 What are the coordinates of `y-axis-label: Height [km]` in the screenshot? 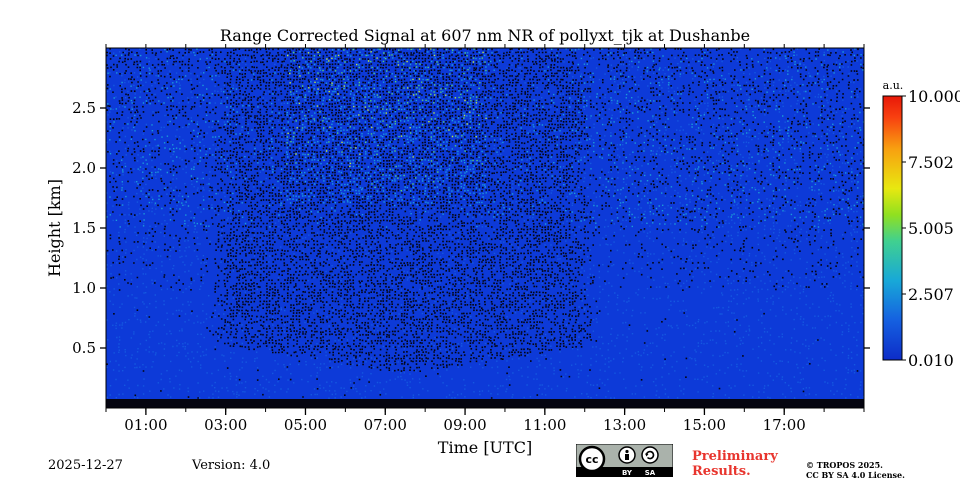 It's located at (54, 228).